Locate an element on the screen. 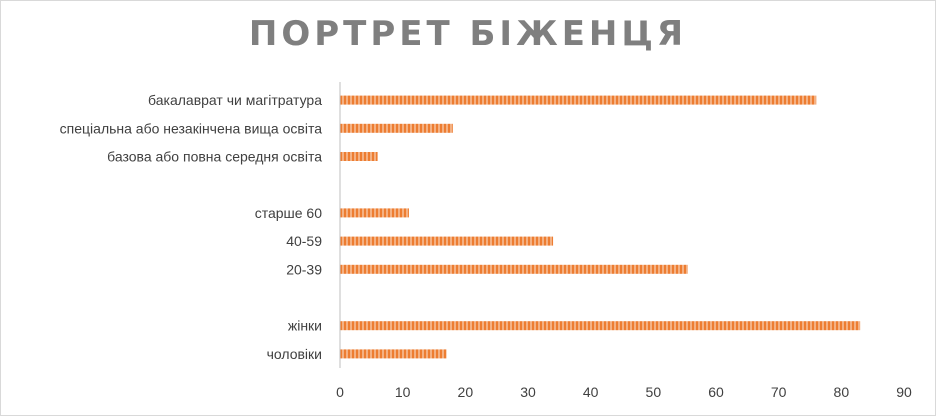 The width and height of the screenshot is (936, 416). category-label-2: базова або повна середня освіта is located at coordinates (214, 157).